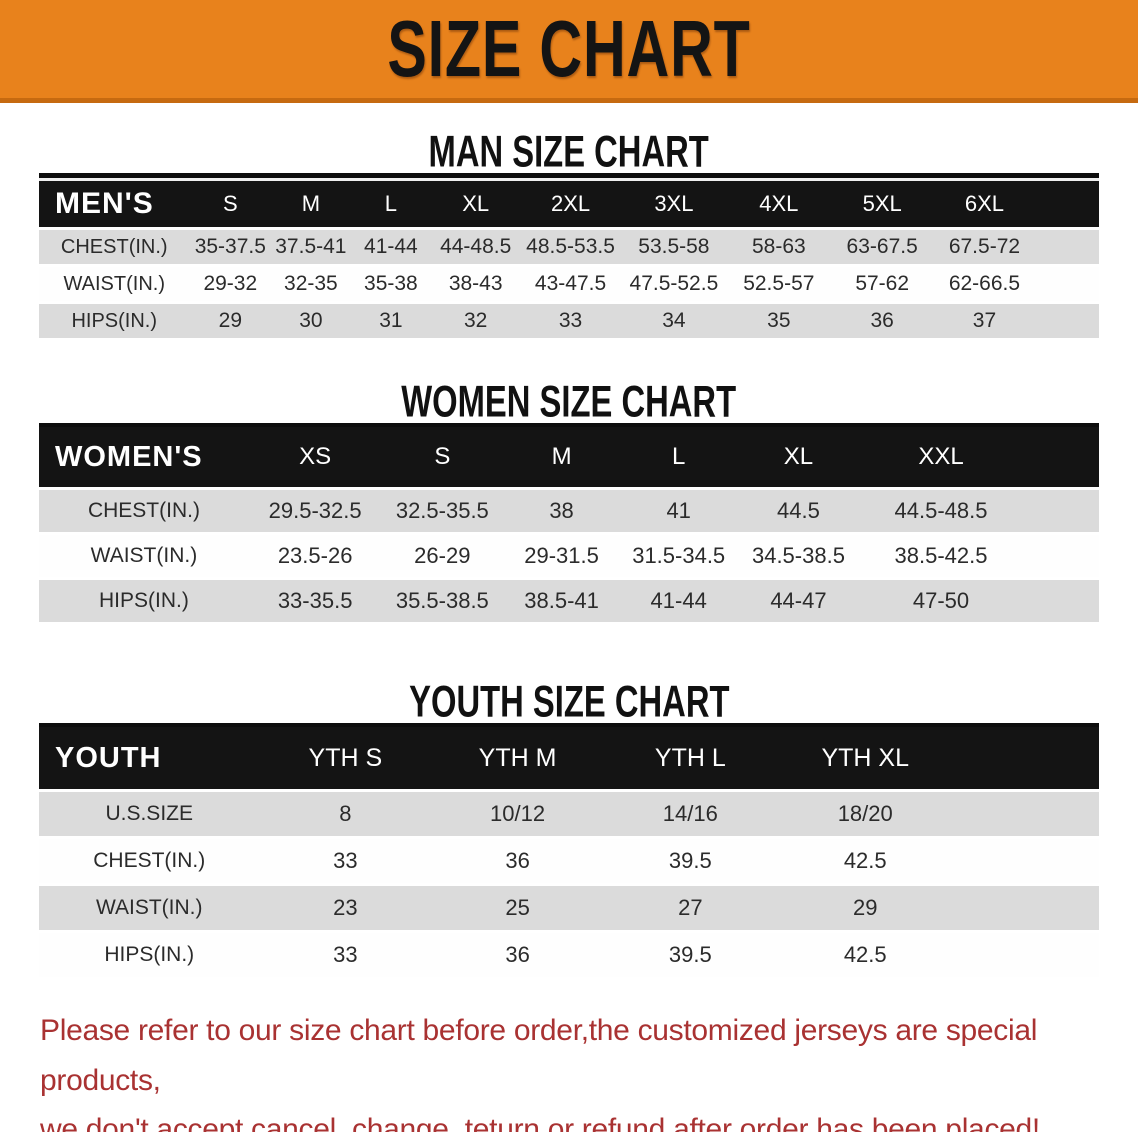  What do you see at coordinates (569, 48) in the screenshot?
I see `page-title: SIZE CHART` at bounding box center [569, 48].